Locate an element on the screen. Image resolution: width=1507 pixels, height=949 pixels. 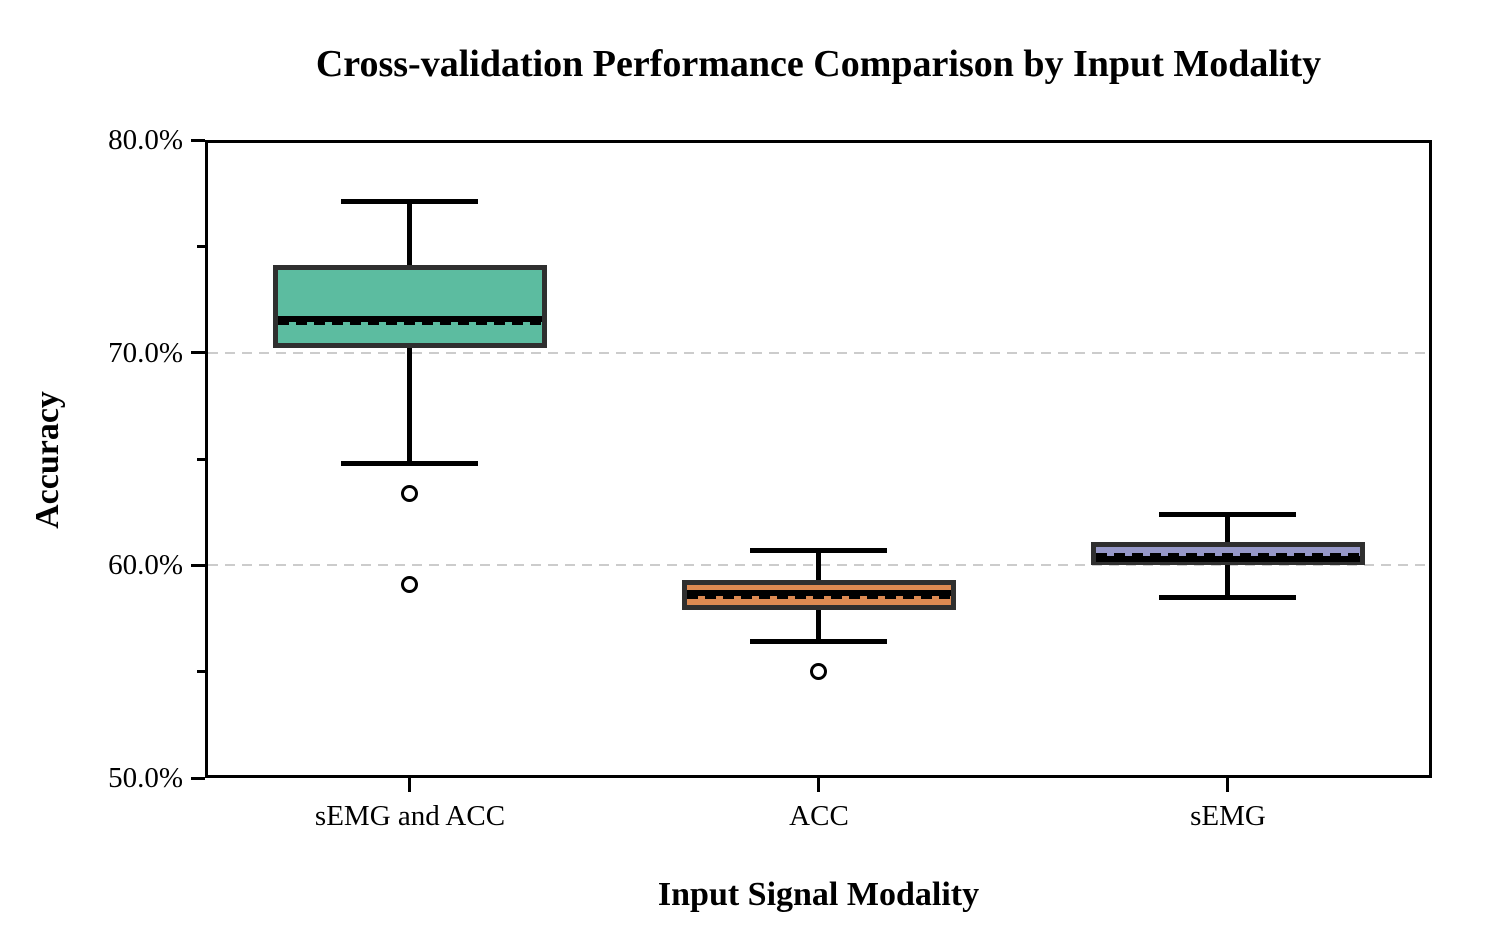
cap-upper-semg is located at coordinates (1227, 514).